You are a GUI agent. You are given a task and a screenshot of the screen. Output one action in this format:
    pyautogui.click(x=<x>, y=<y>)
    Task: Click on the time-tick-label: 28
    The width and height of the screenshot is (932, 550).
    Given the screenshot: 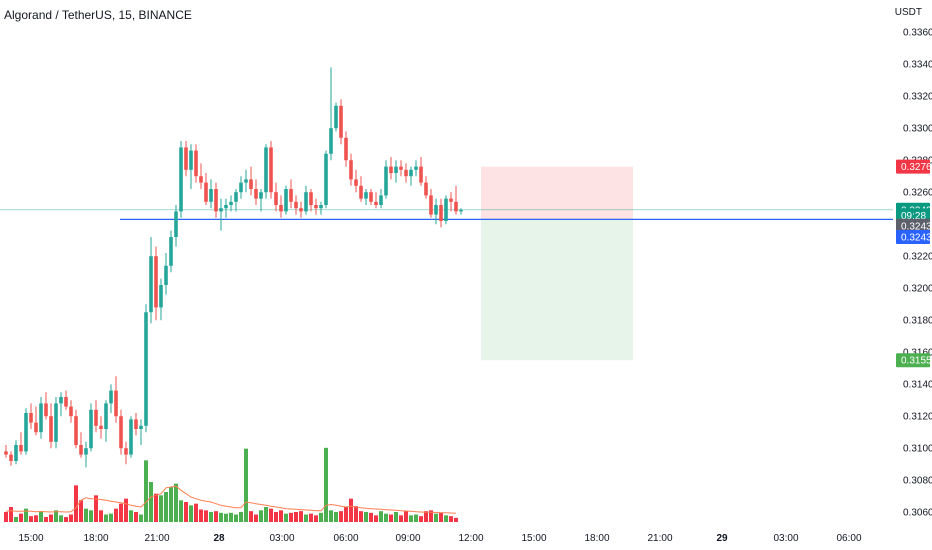 What is the action you would take?
    pyautogui.click(x=219, y=538)
    